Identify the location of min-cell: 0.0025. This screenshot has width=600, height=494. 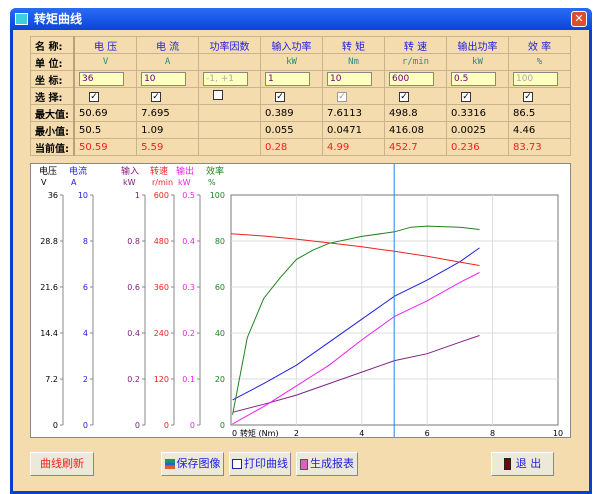
(477, 130).